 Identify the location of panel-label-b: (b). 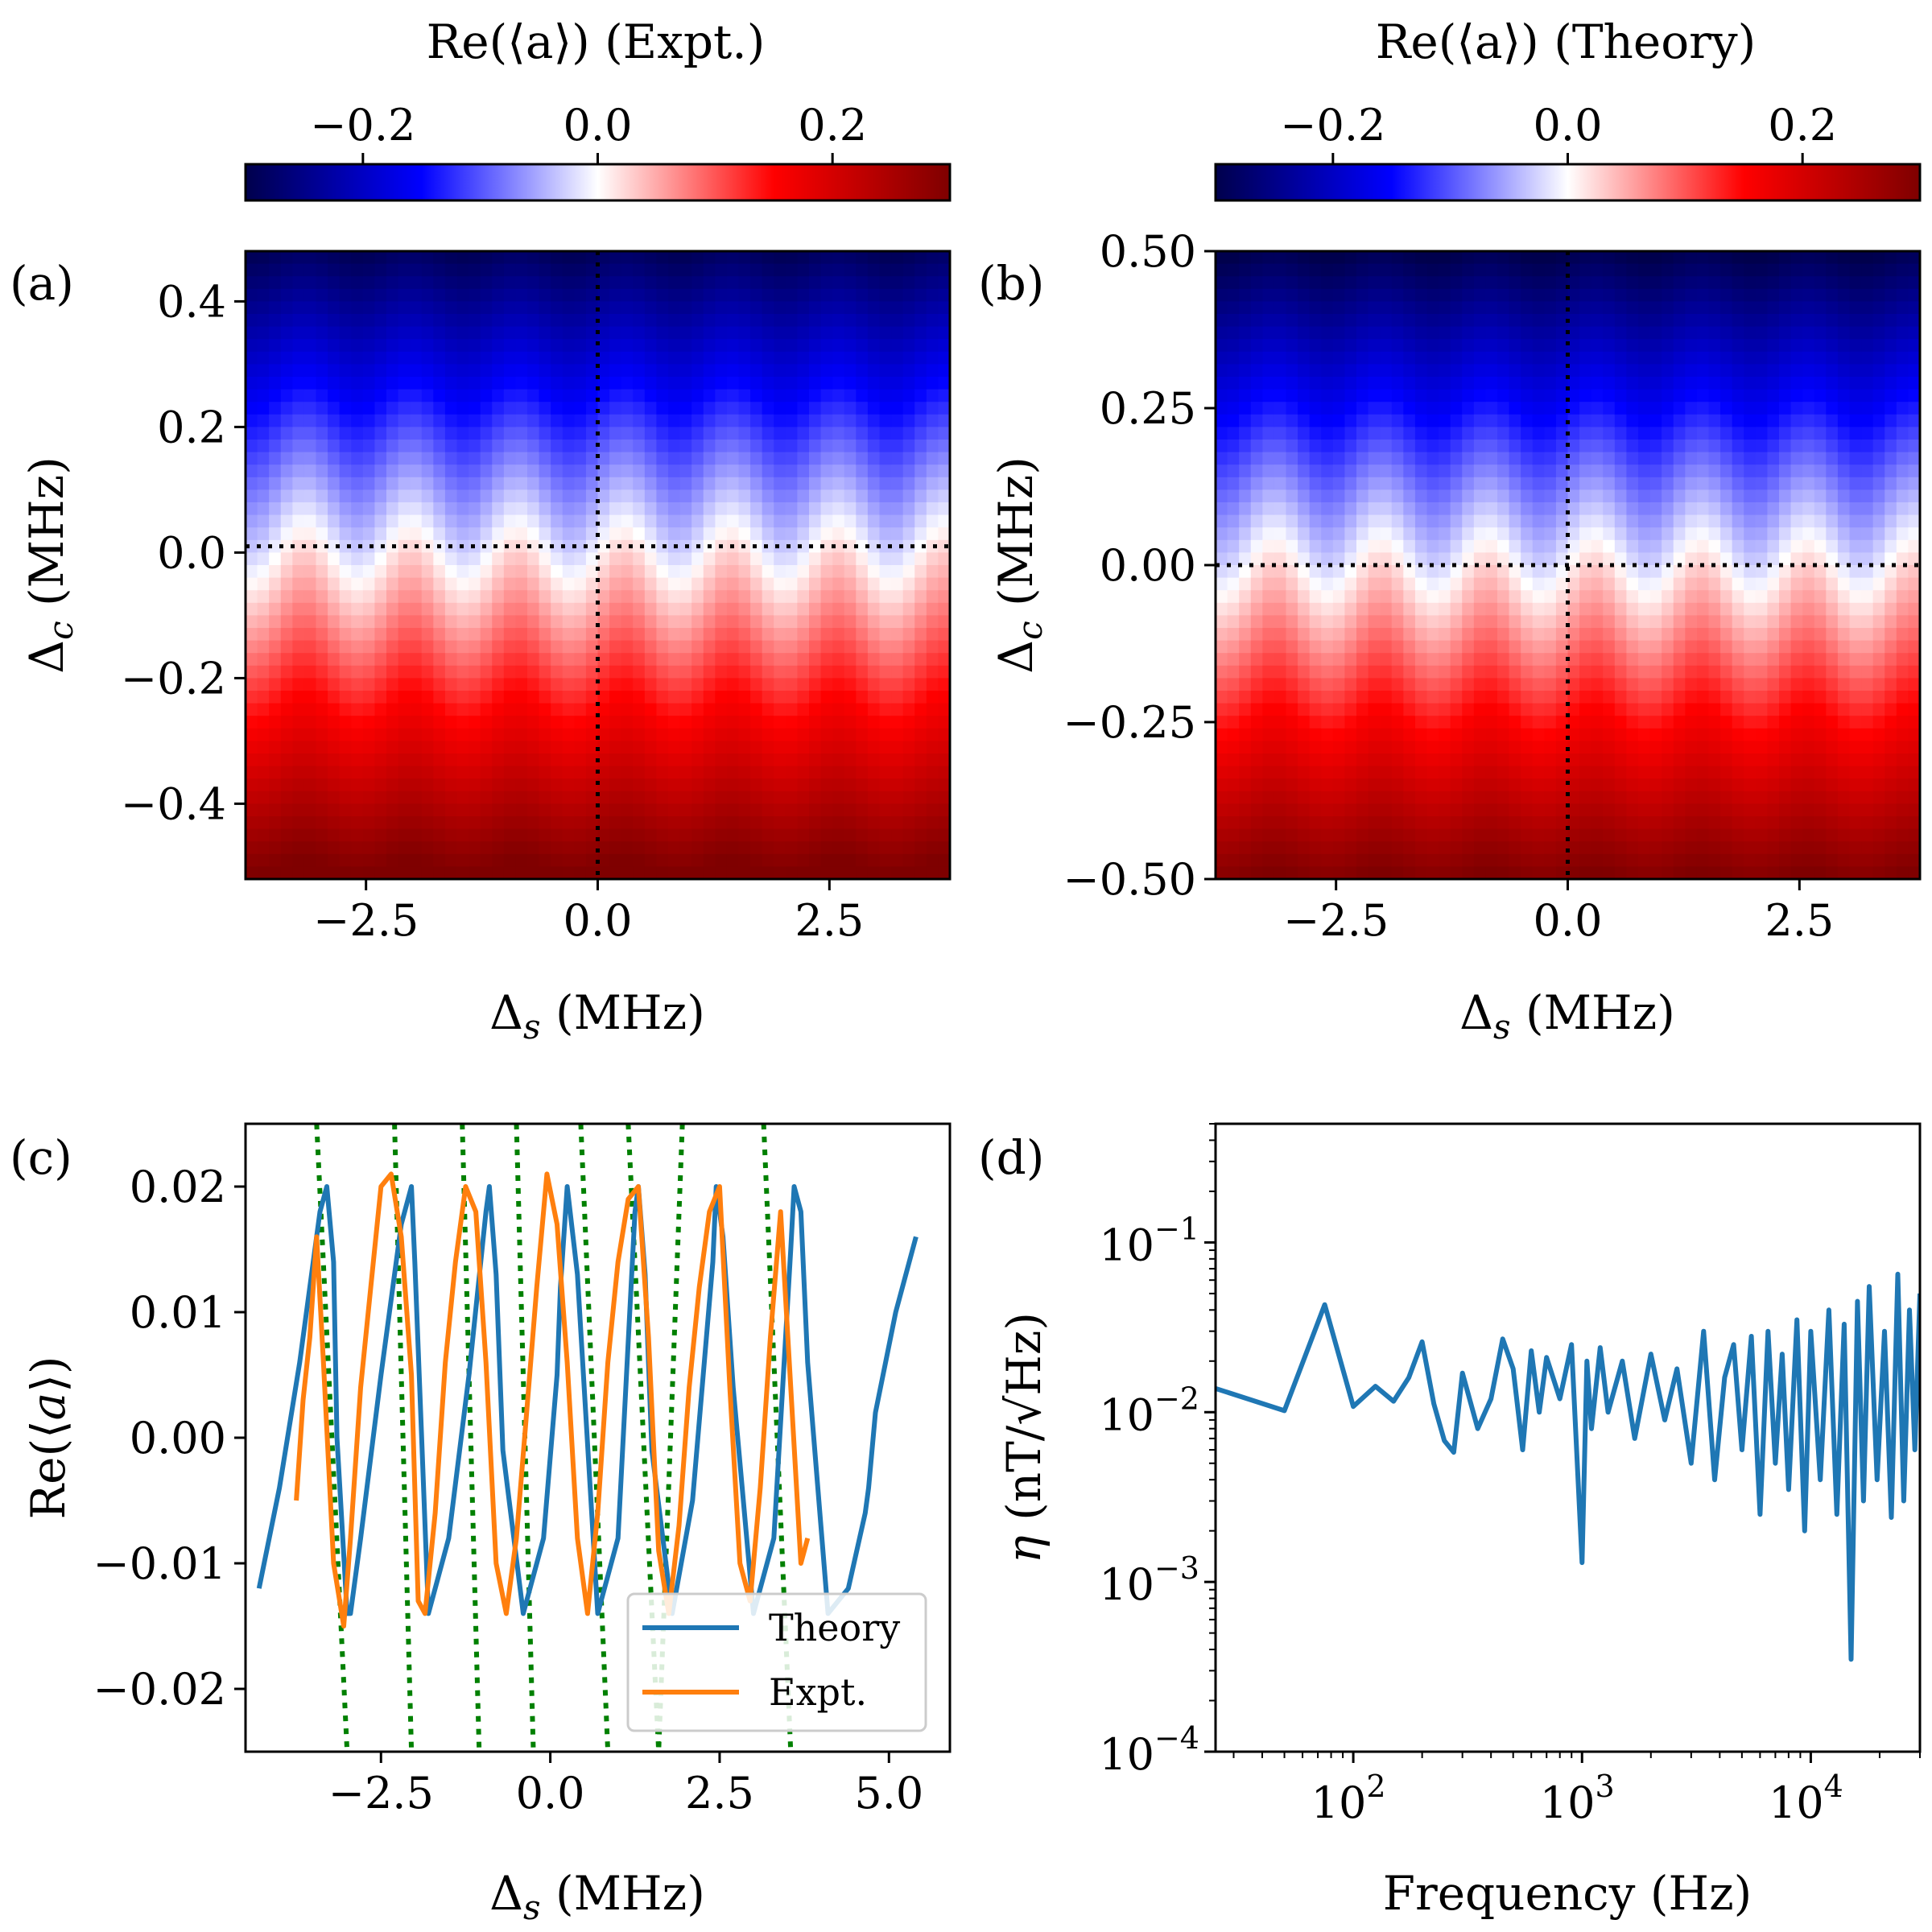
(1011, 283).